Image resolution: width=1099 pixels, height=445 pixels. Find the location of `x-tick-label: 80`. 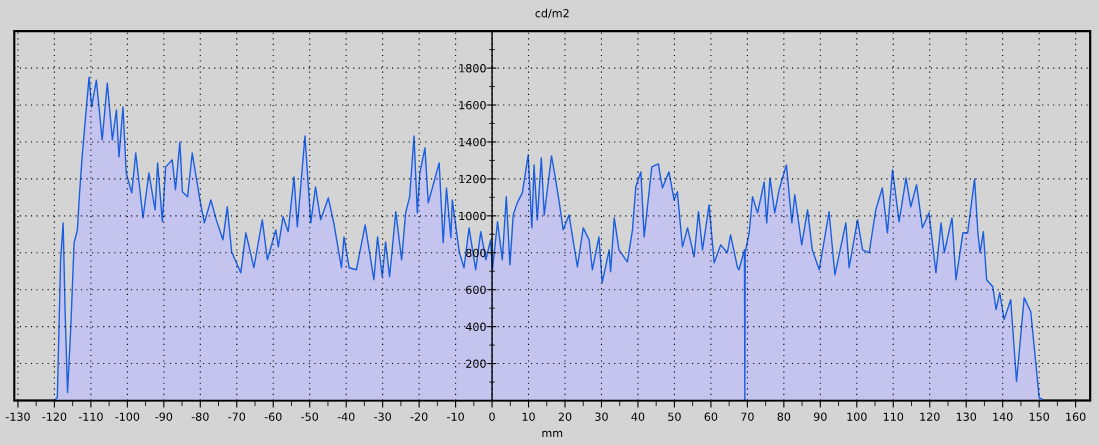

x-tick-label: 80 is located at coordinates (784, 416).